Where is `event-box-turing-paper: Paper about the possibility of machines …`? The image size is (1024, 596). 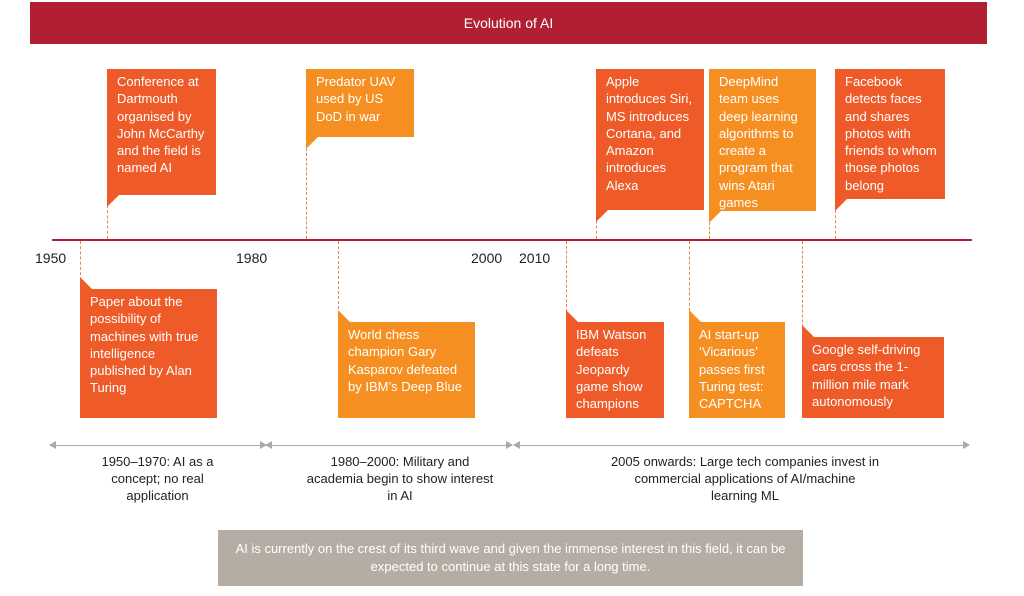 event-box-turing-paper: Paper about the possibility of machines … is located at coordinates (148, 347).